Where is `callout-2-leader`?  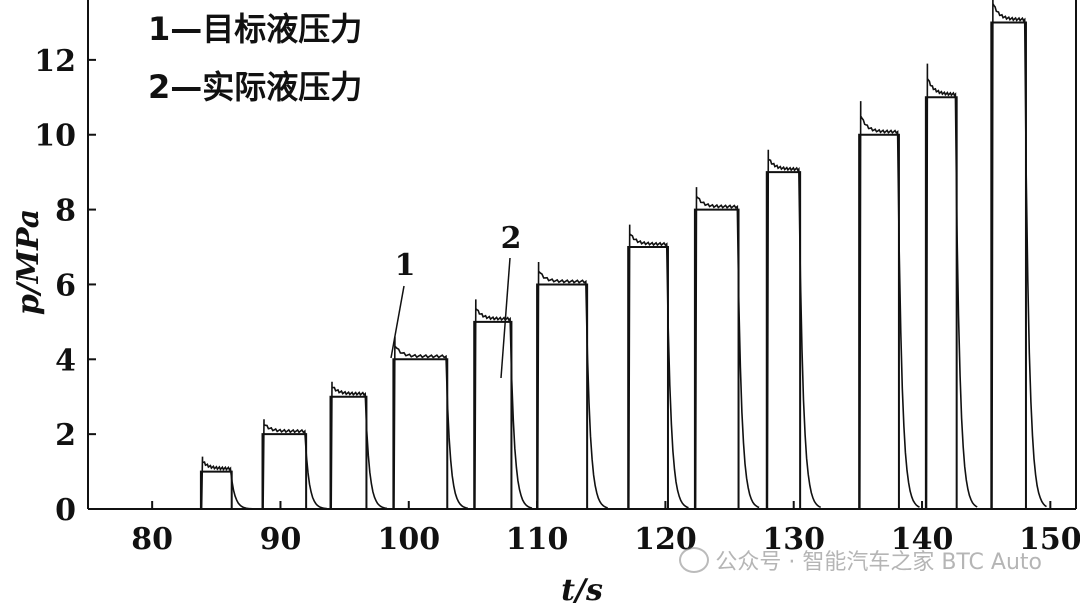
callout-2-leader is located at coordinates (505, 318).